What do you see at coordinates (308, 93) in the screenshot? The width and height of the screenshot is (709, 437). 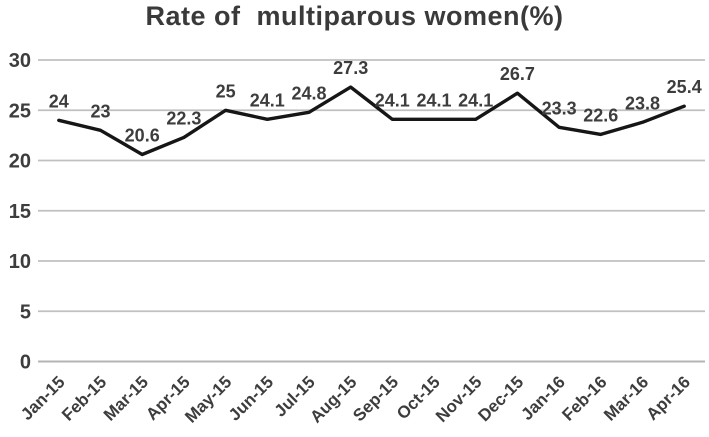 I see `data-point-label: 24.8` at bounding box center [308, 93].